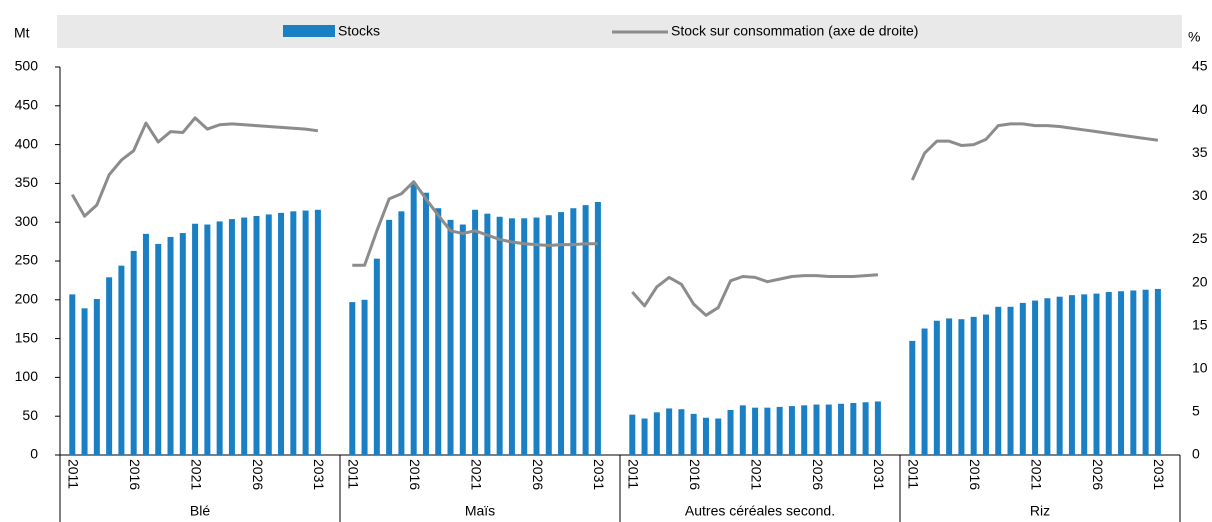 The height and width of the screenshot is (522, 1212). Describe the element at coordinates (30, 415) in the screenshot. I see `y-tick-label: 50` at that location.